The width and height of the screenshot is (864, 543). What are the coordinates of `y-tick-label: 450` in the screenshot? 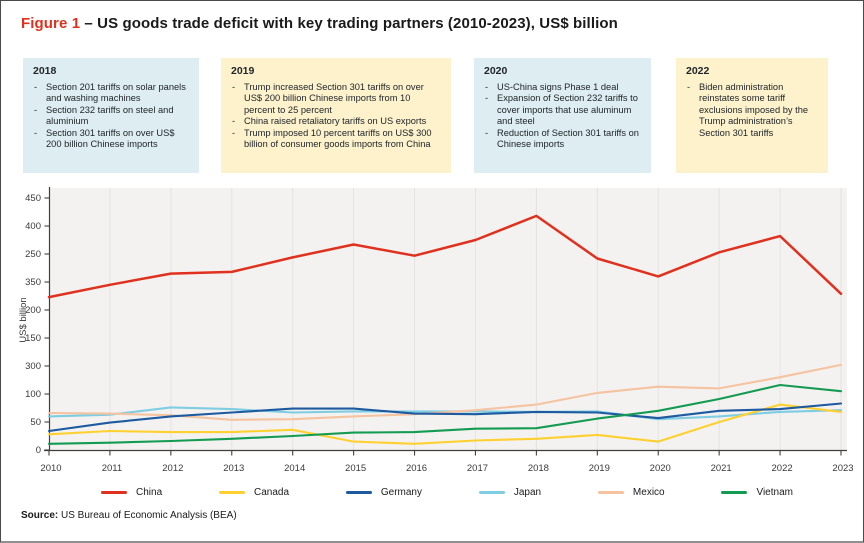 It's located at (33, 198).